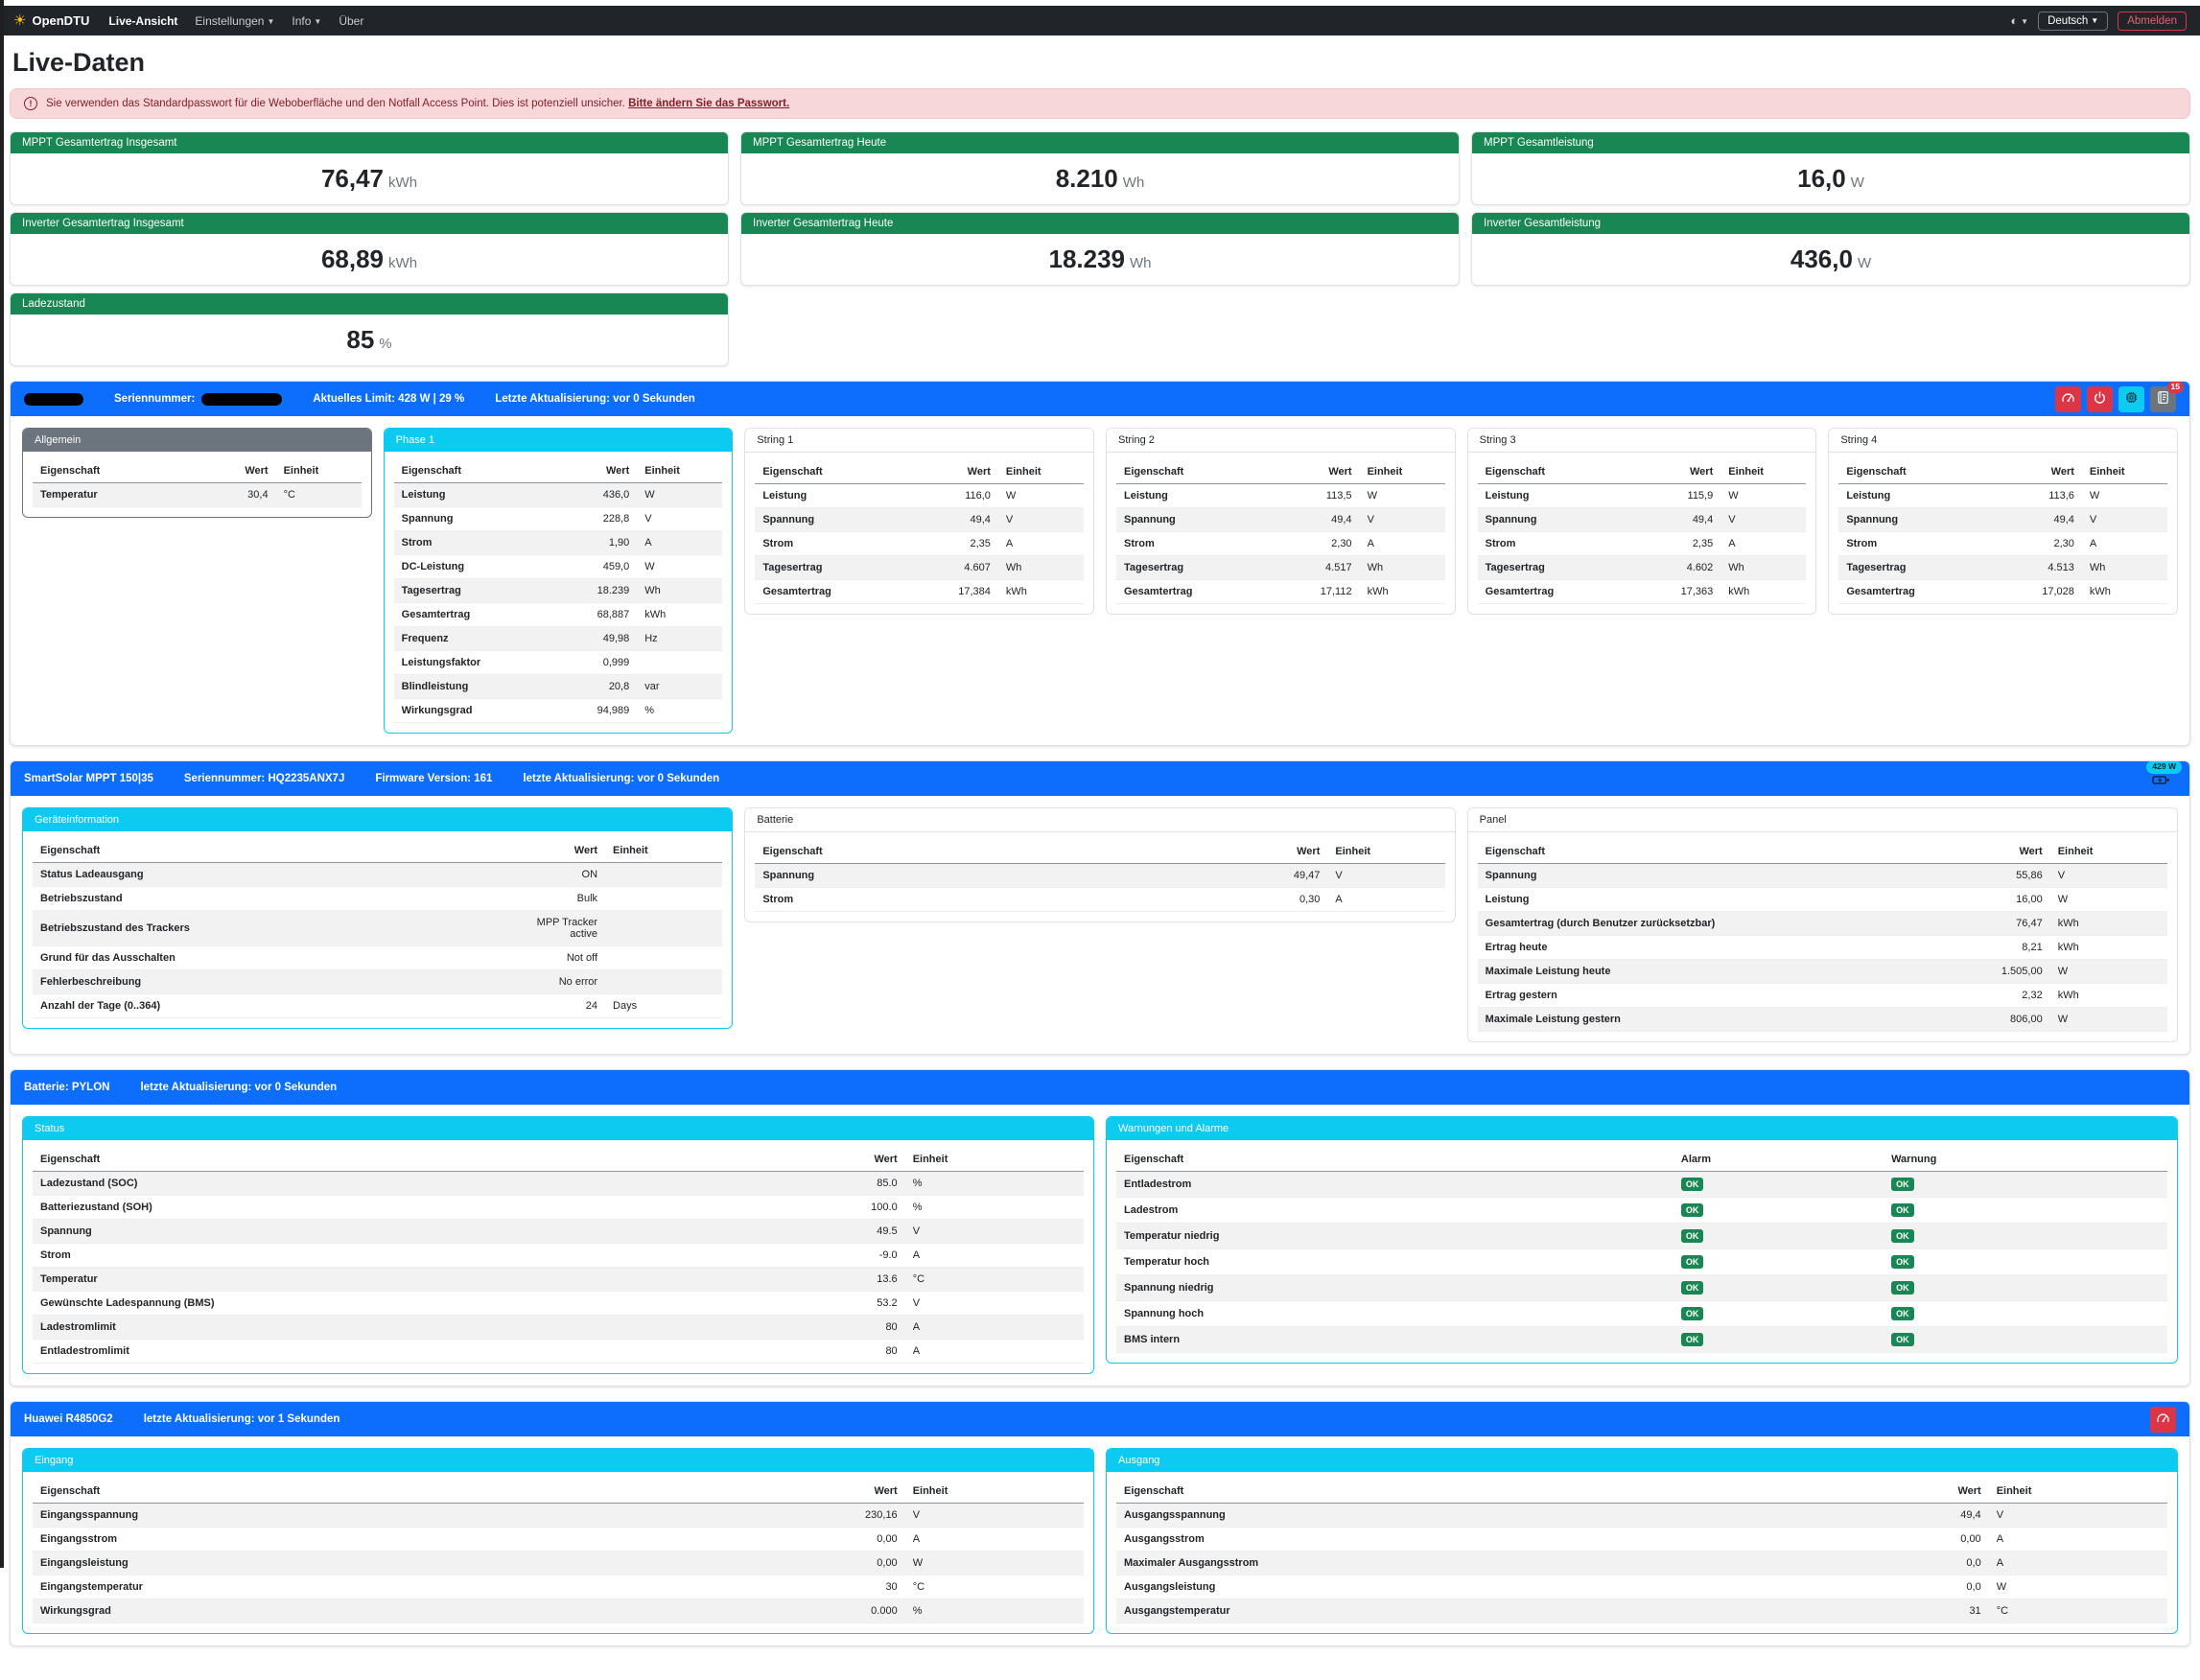 Image resolution: width=2200 pixels, height=1680 pixels. I want to click on value-cell: 4.513, so click(2049, 568).